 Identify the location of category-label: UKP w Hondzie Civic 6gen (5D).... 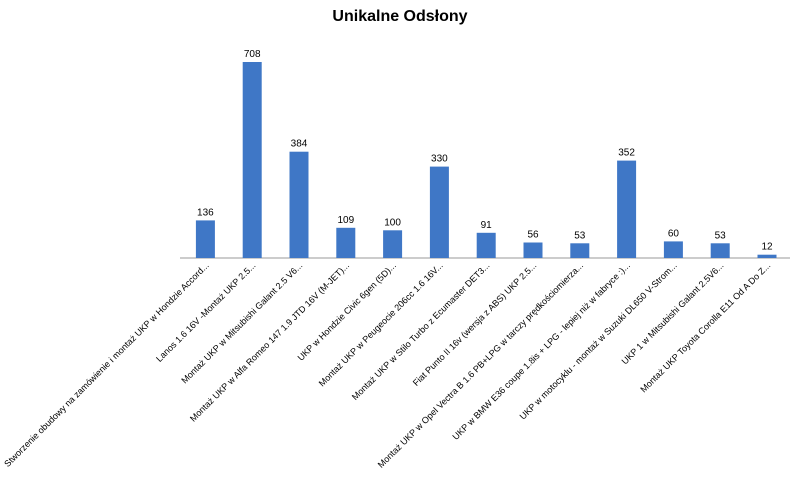
(347, 311).